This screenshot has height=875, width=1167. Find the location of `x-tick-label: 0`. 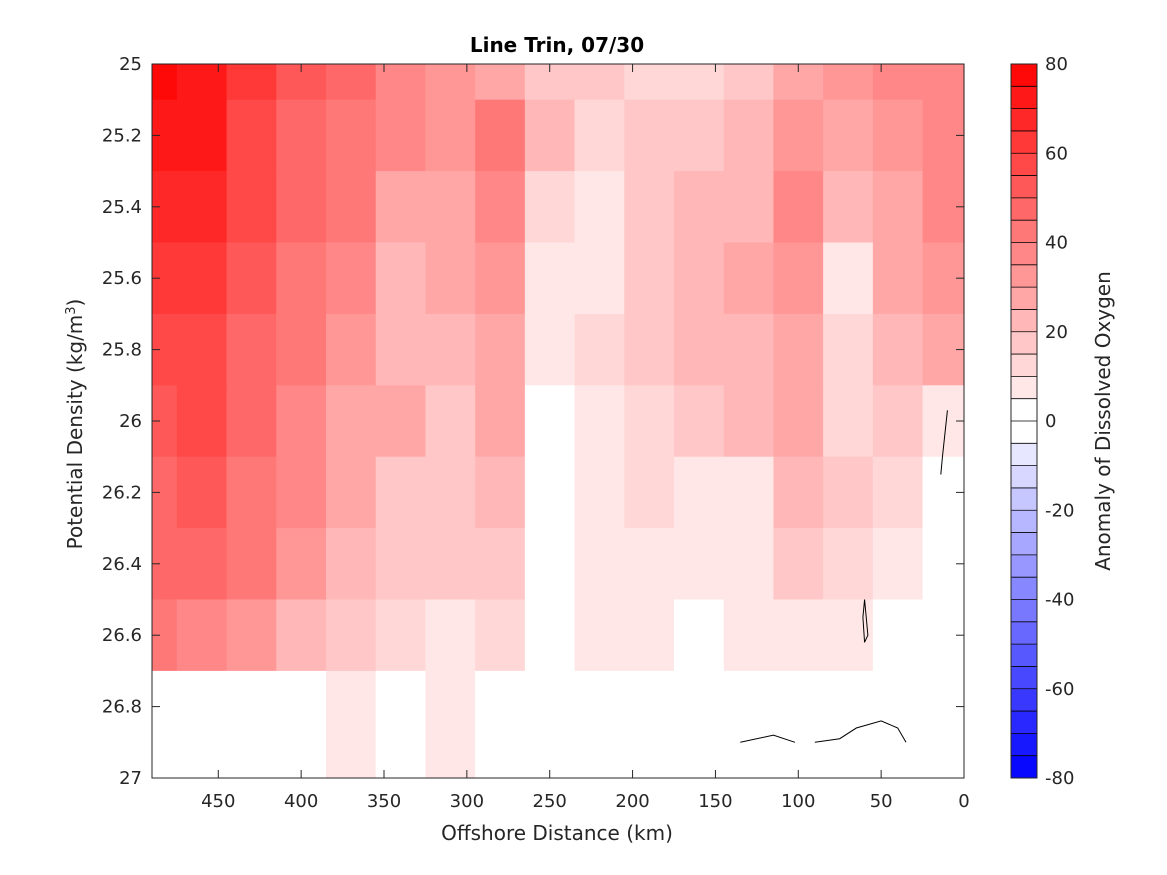

x-tick-label: 0 is located at coordinates (963, 801).